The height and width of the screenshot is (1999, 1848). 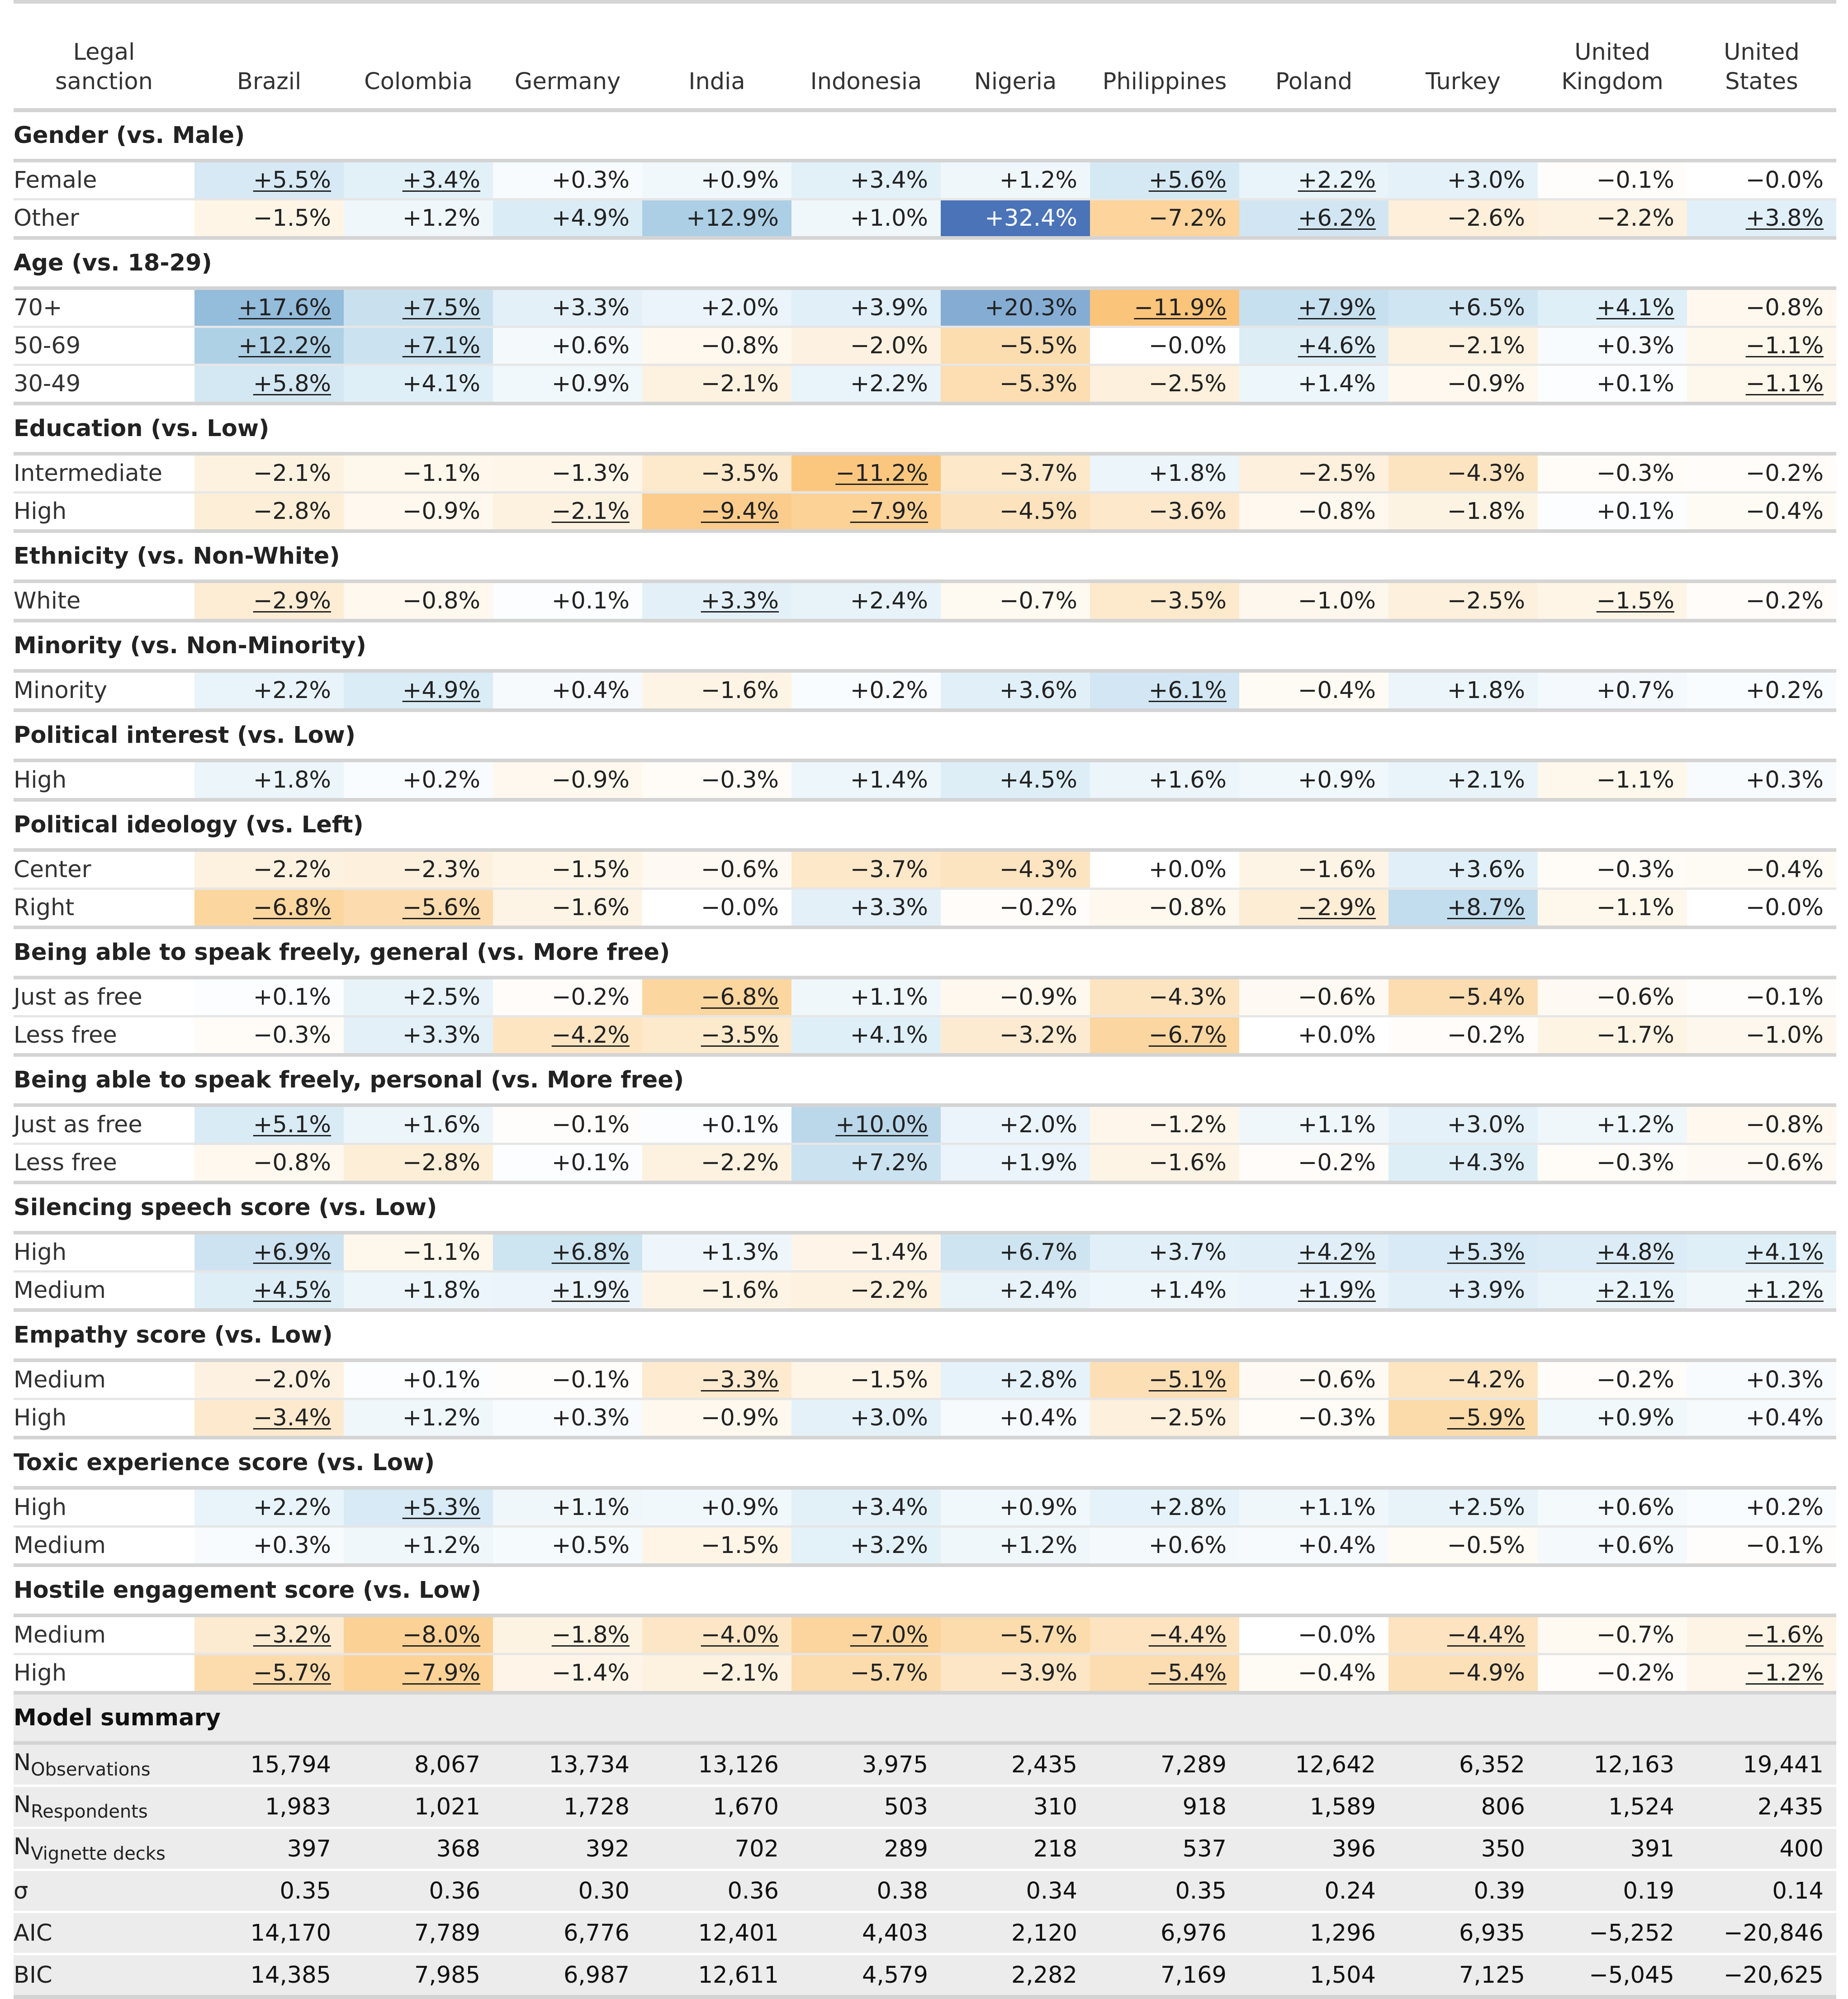 I want to click on coefficient-cell: +17.6%, so click(x=269, y=308).